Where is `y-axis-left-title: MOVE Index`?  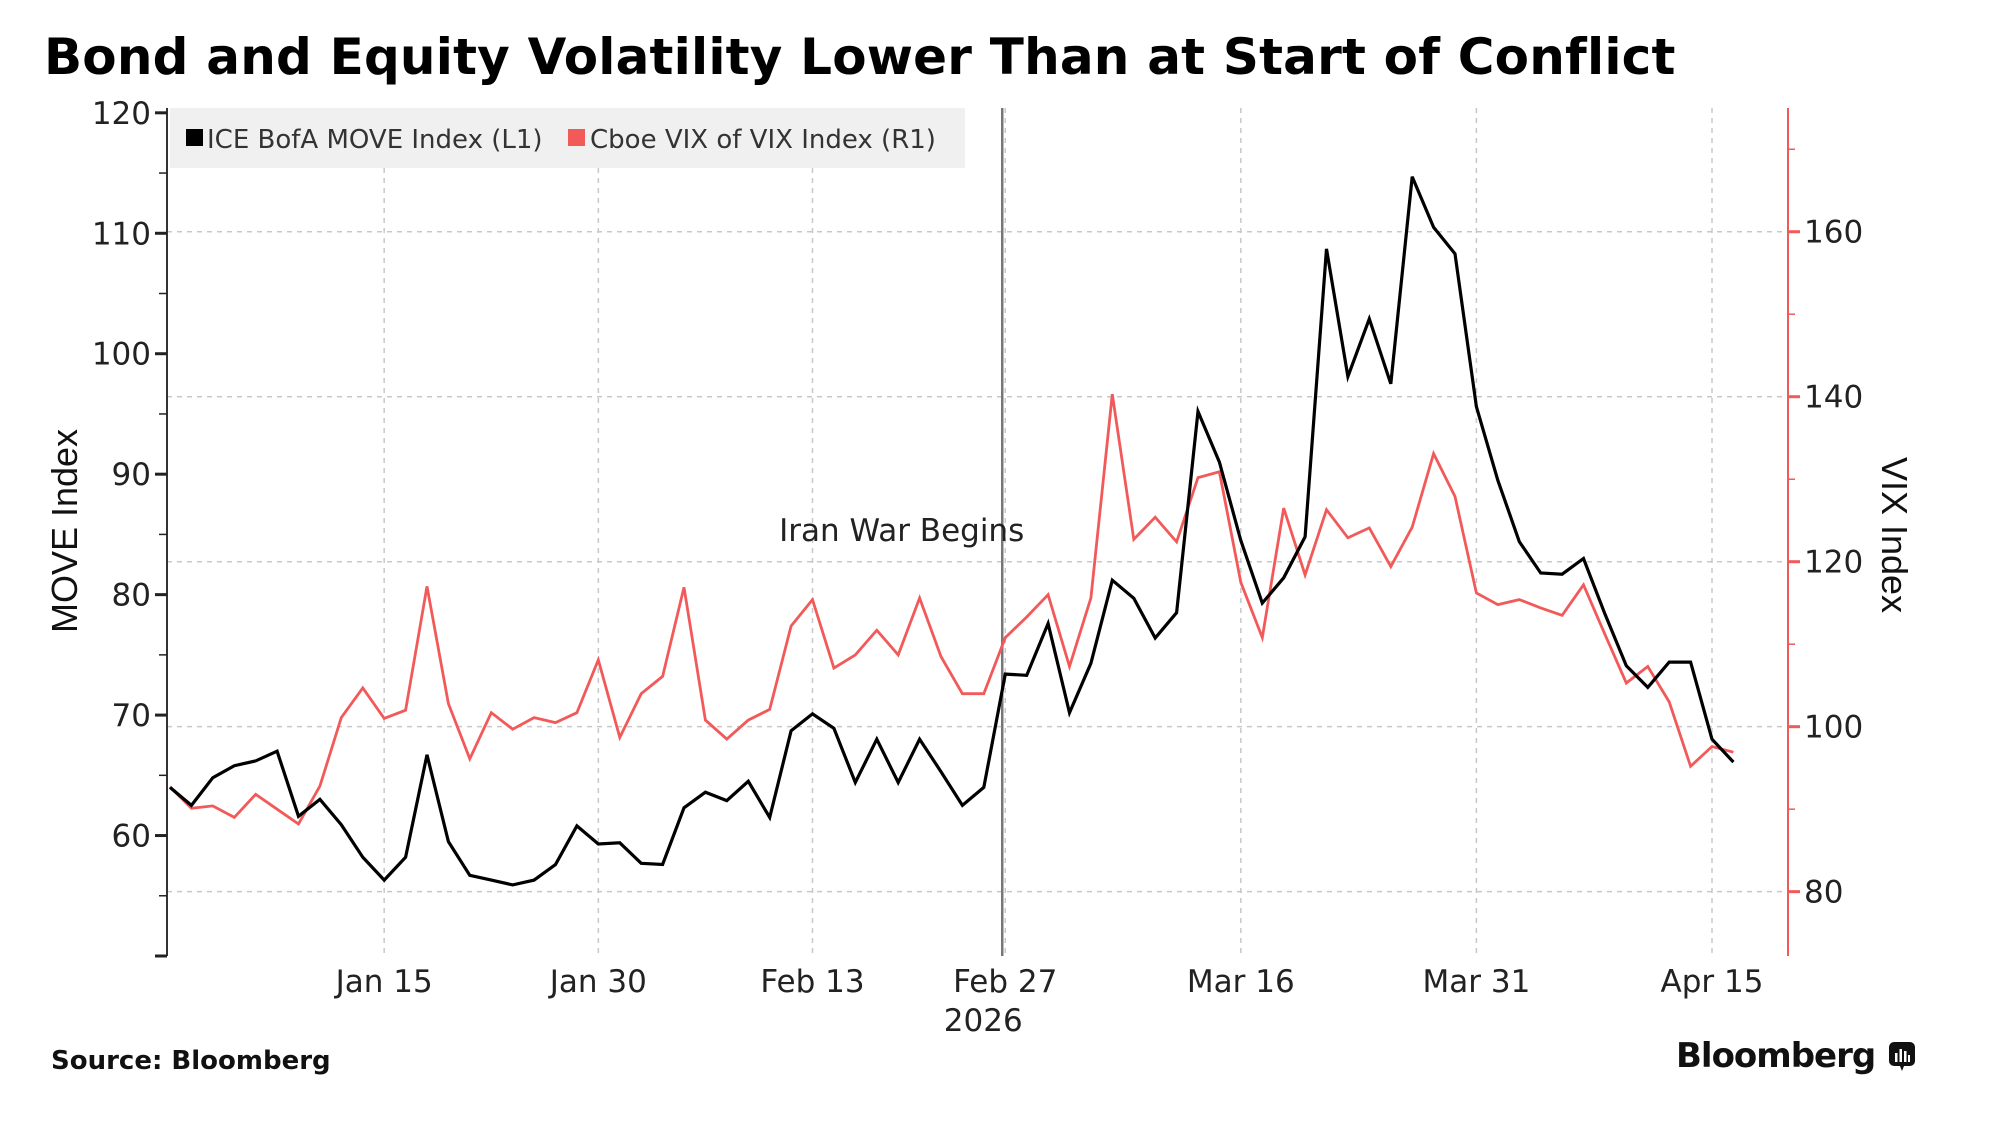
y-axis-left-title: MOVE Index is located at coordinates (64, 531).